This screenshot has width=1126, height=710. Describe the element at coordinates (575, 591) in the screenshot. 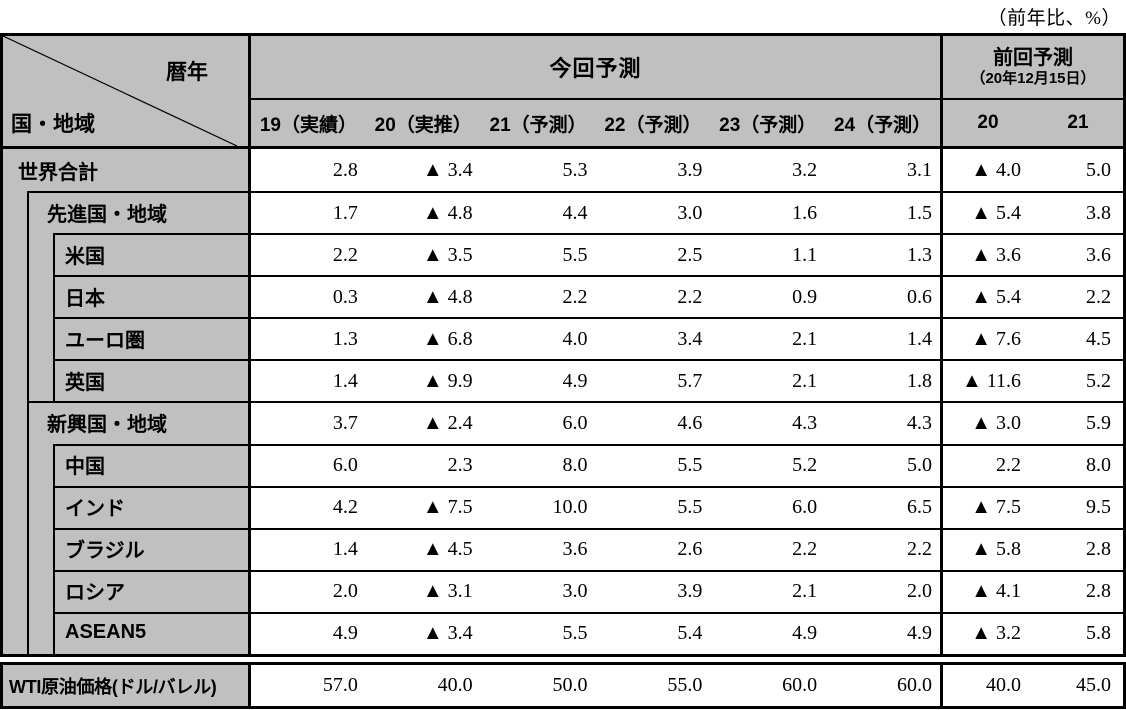

I see `value-cell: 3.0` at that location.